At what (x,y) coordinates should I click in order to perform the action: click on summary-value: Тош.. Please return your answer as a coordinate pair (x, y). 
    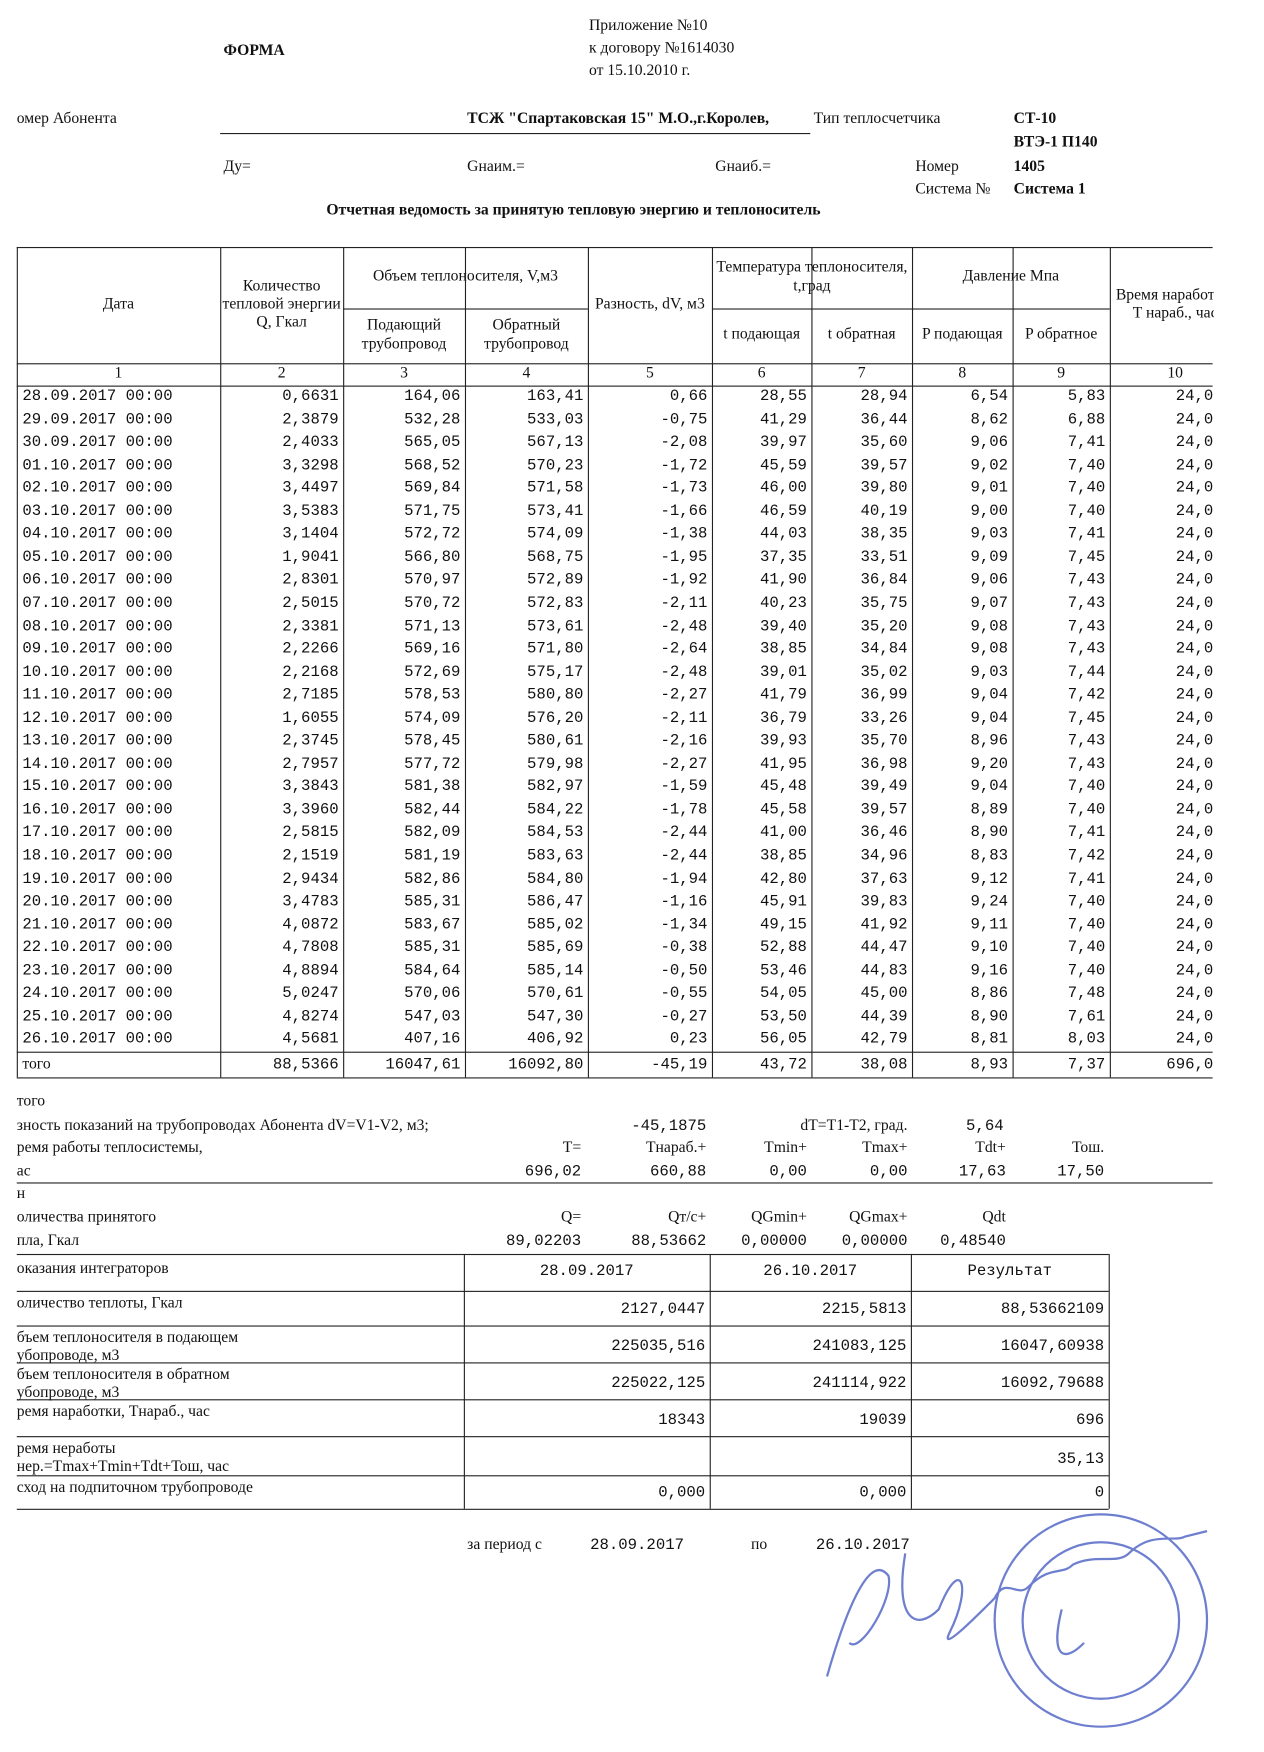
    Looking at the image, I should click on (1088, 1148).